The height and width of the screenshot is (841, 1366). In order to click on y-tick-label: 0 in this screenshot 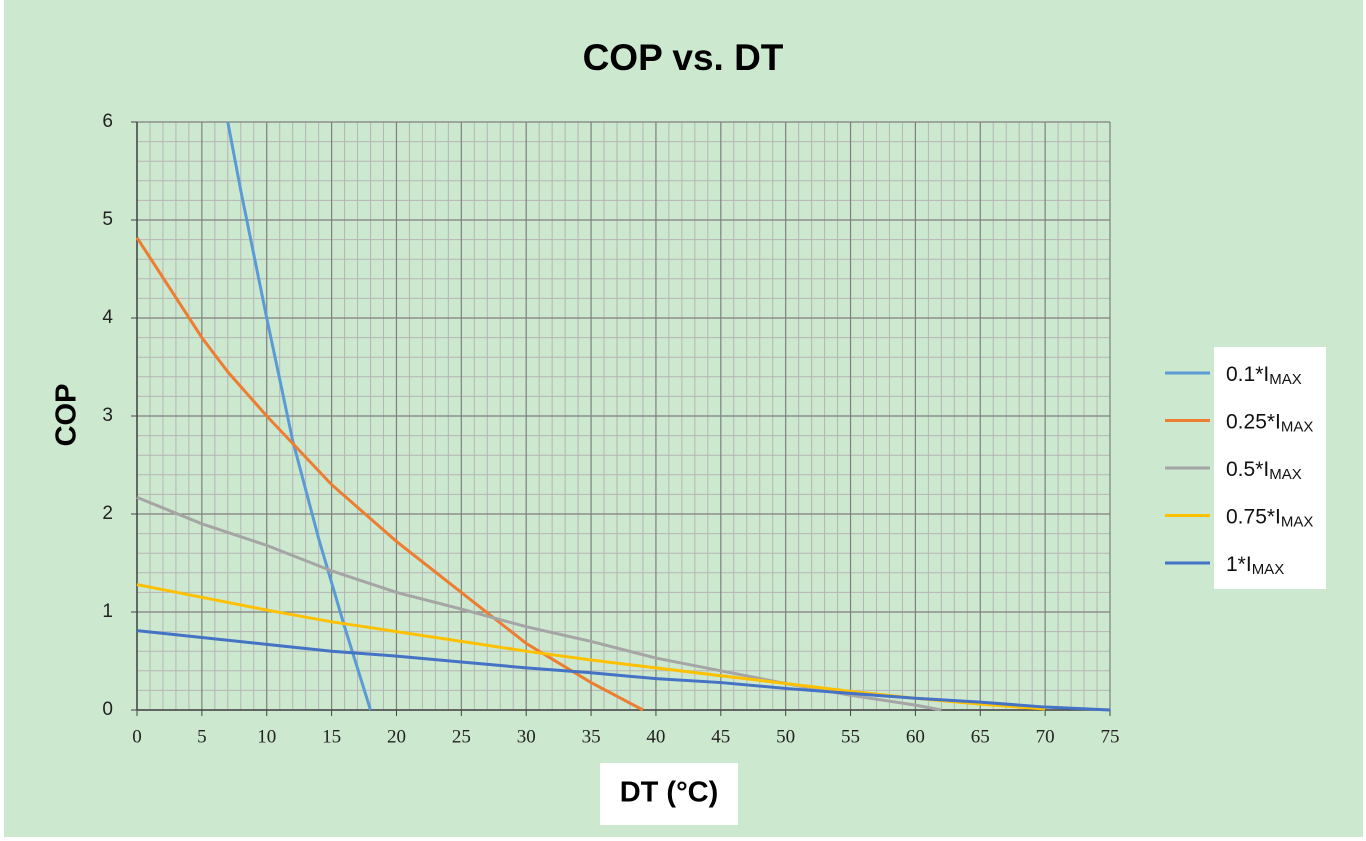, I will do `click(107, 709)`.